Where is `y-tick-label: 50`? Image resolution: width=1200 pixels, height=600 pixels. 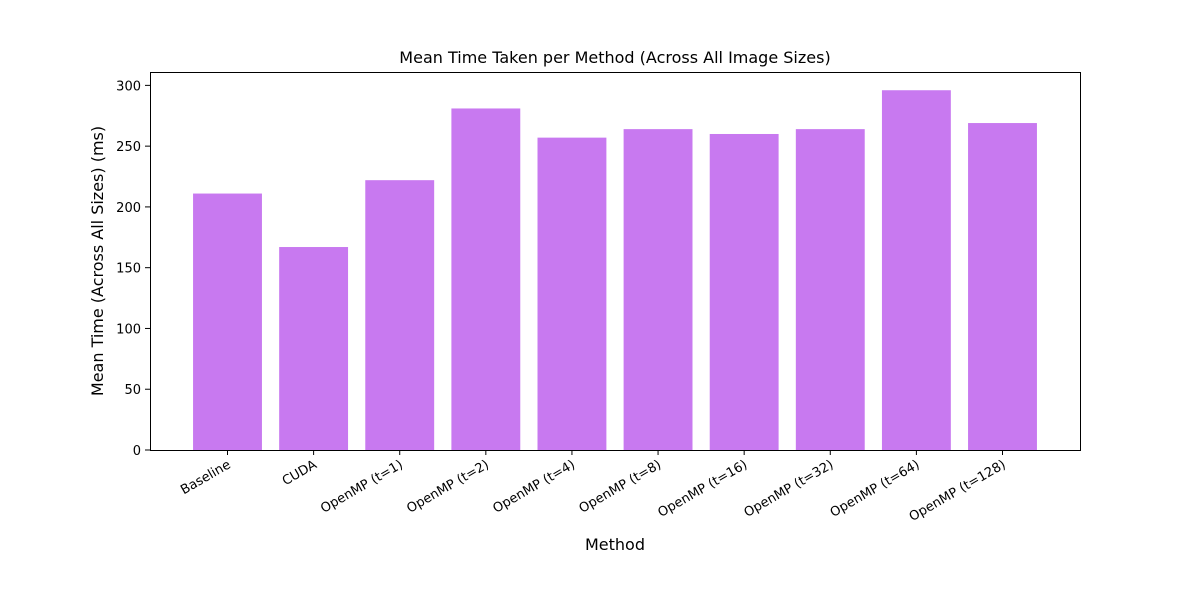
y-tick-label: 50 is located at coordinates (132, 390).